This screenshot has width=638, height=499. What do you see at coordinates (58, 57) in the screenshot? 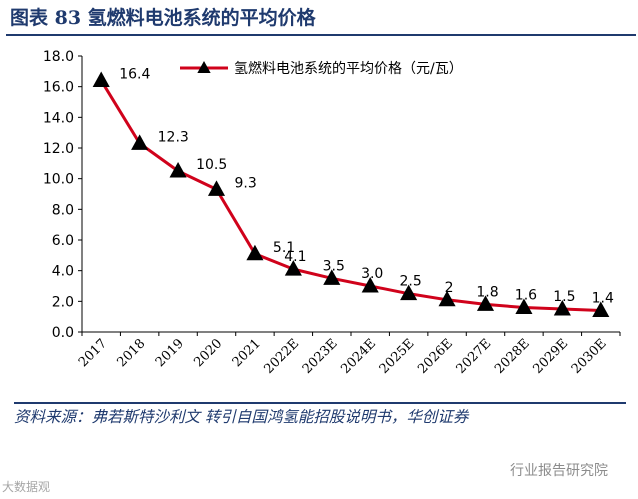
I see `y-tick-label: 18.0` at bounding box center [58, 57].